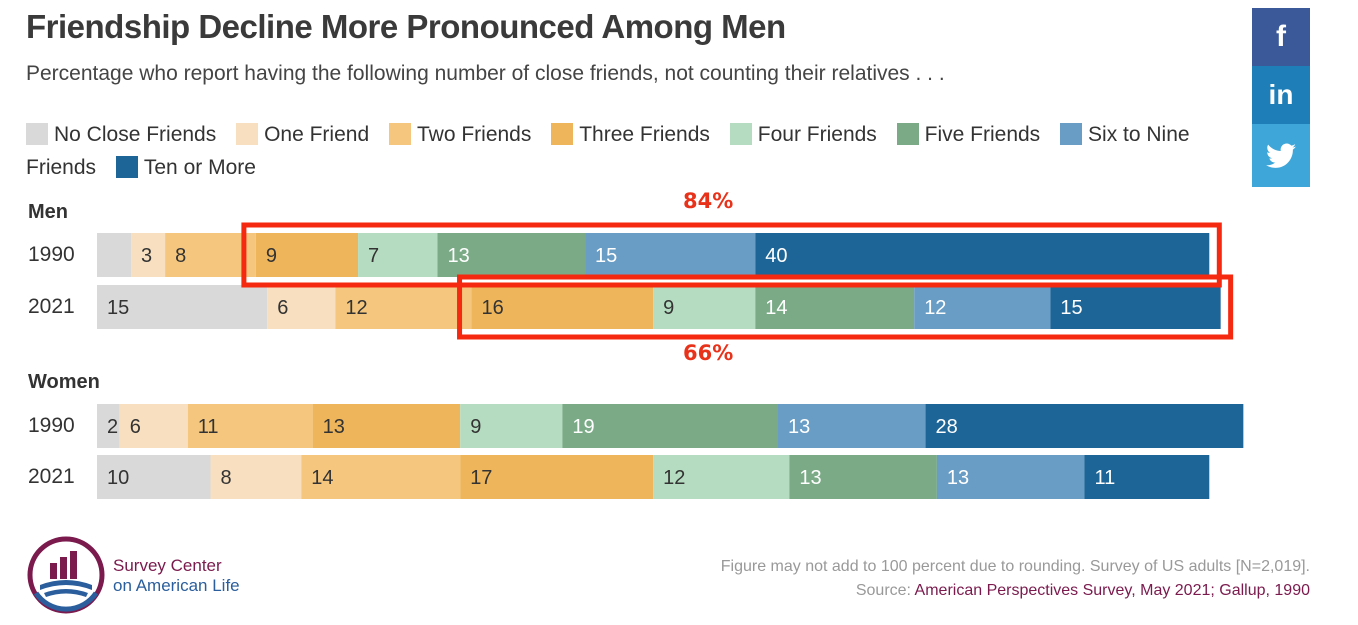 The image size is (1358, 625). What do you see at coordinates (958, 478) in the screenshot?
I see `value-label-women-2021-six-to-nine-friends: 13` at bounding box center [958, 478].